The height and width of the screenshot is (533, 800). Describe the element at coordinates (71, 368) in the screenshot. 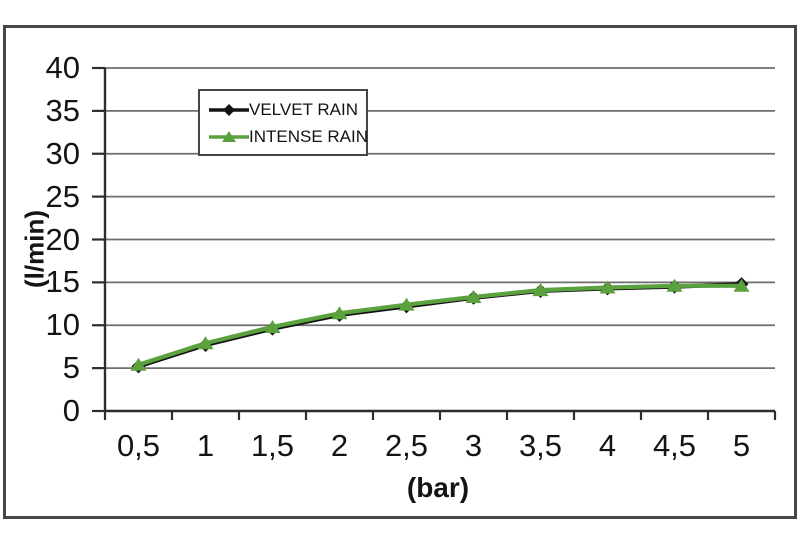

I see `y-tick-label: 5` at that location.